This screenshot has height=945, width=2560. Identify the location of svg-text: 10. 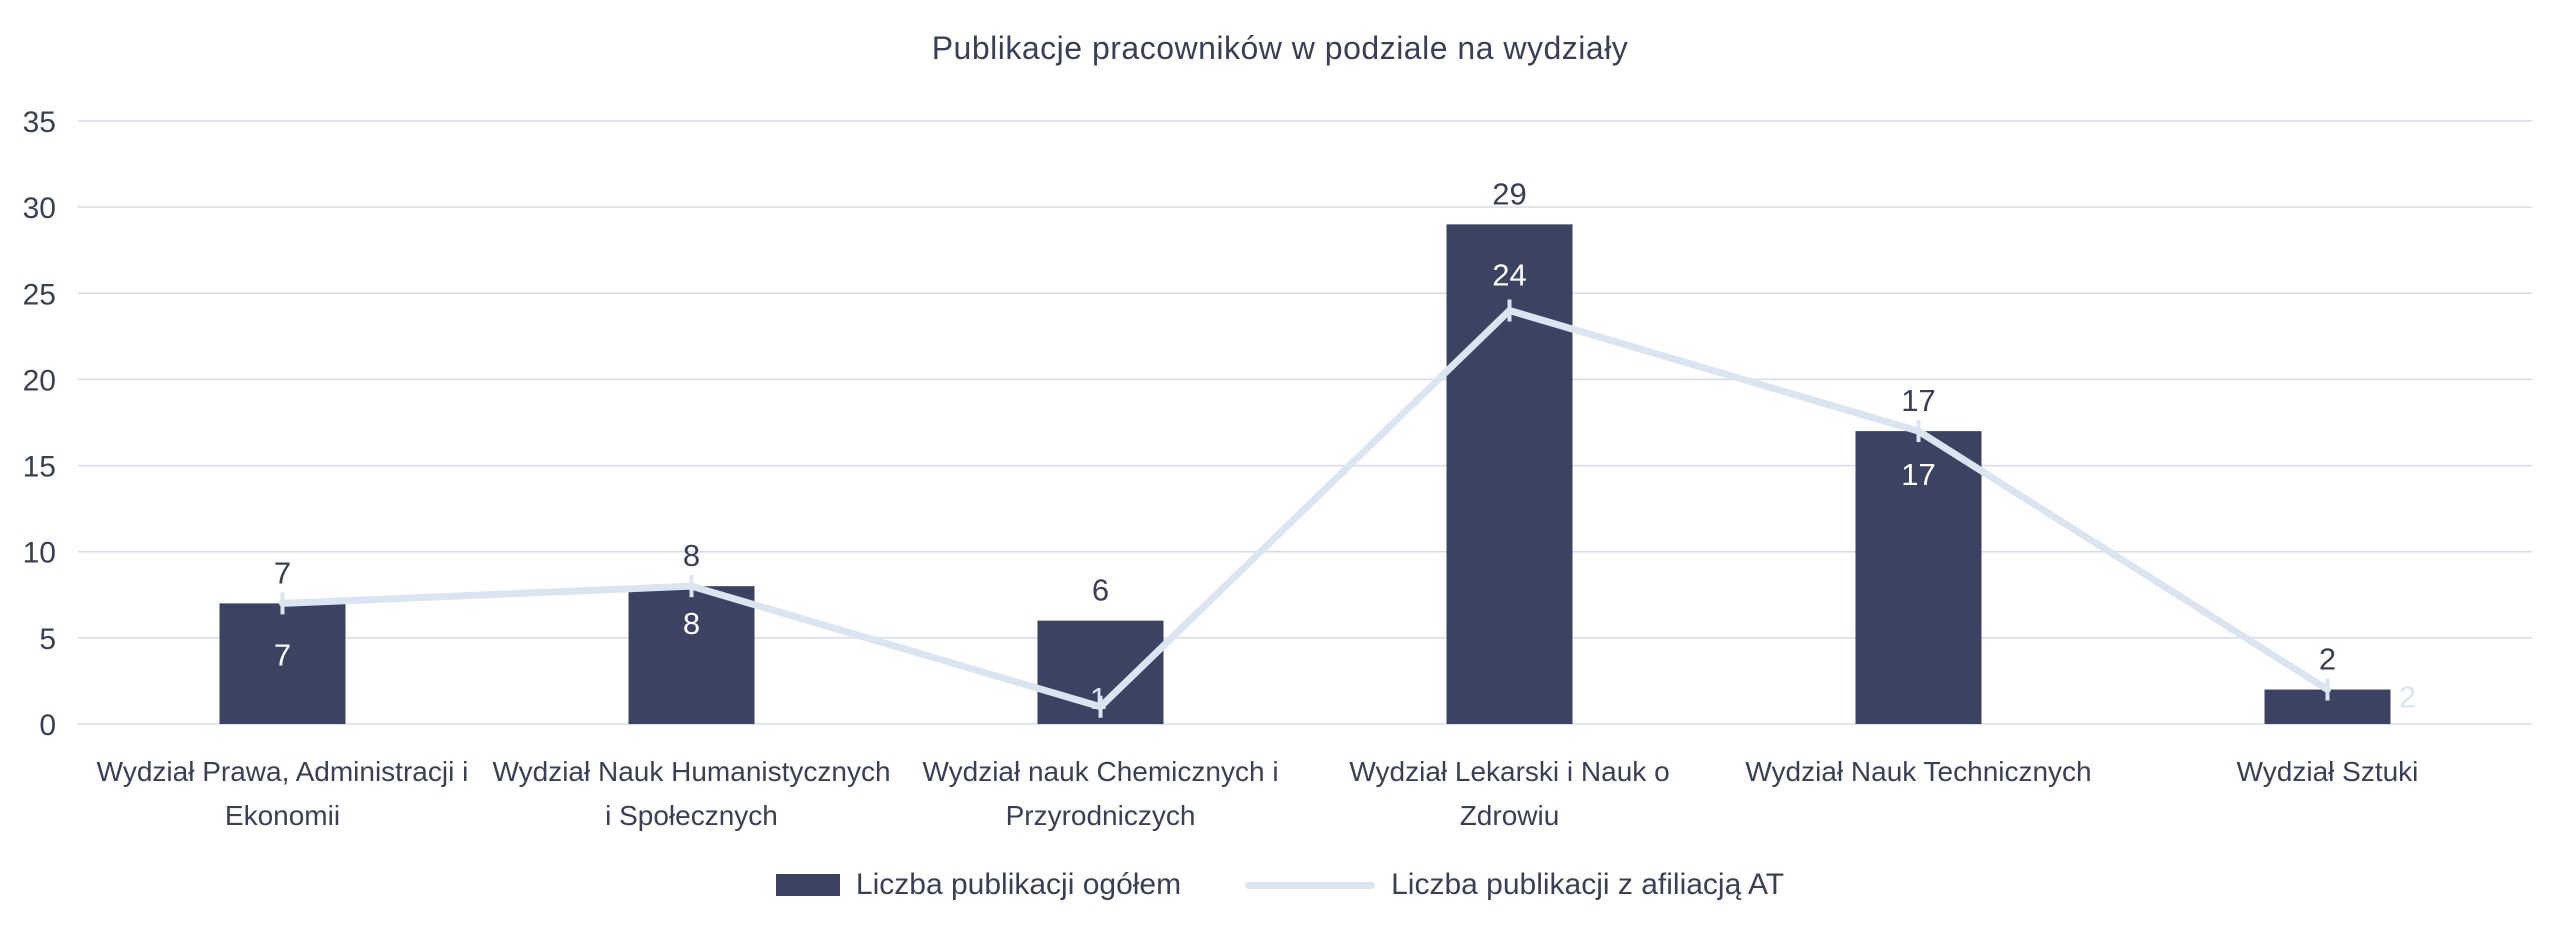
(39, 553).